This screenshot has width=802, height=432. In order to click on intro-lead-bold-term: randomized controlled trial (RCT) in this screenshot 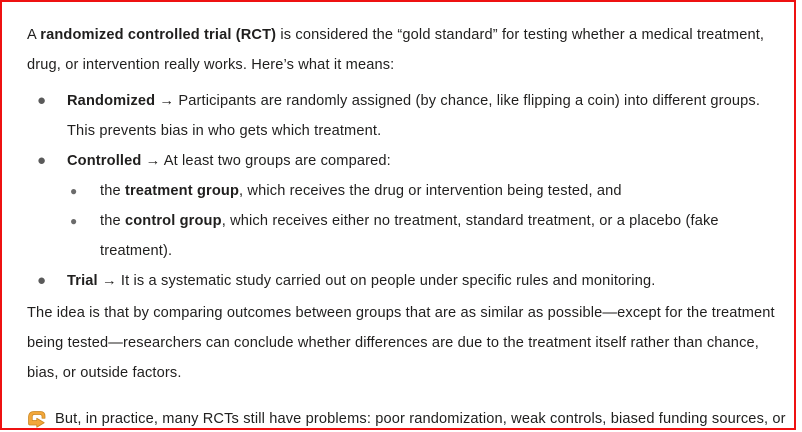, I will do `click(158, 35)`.